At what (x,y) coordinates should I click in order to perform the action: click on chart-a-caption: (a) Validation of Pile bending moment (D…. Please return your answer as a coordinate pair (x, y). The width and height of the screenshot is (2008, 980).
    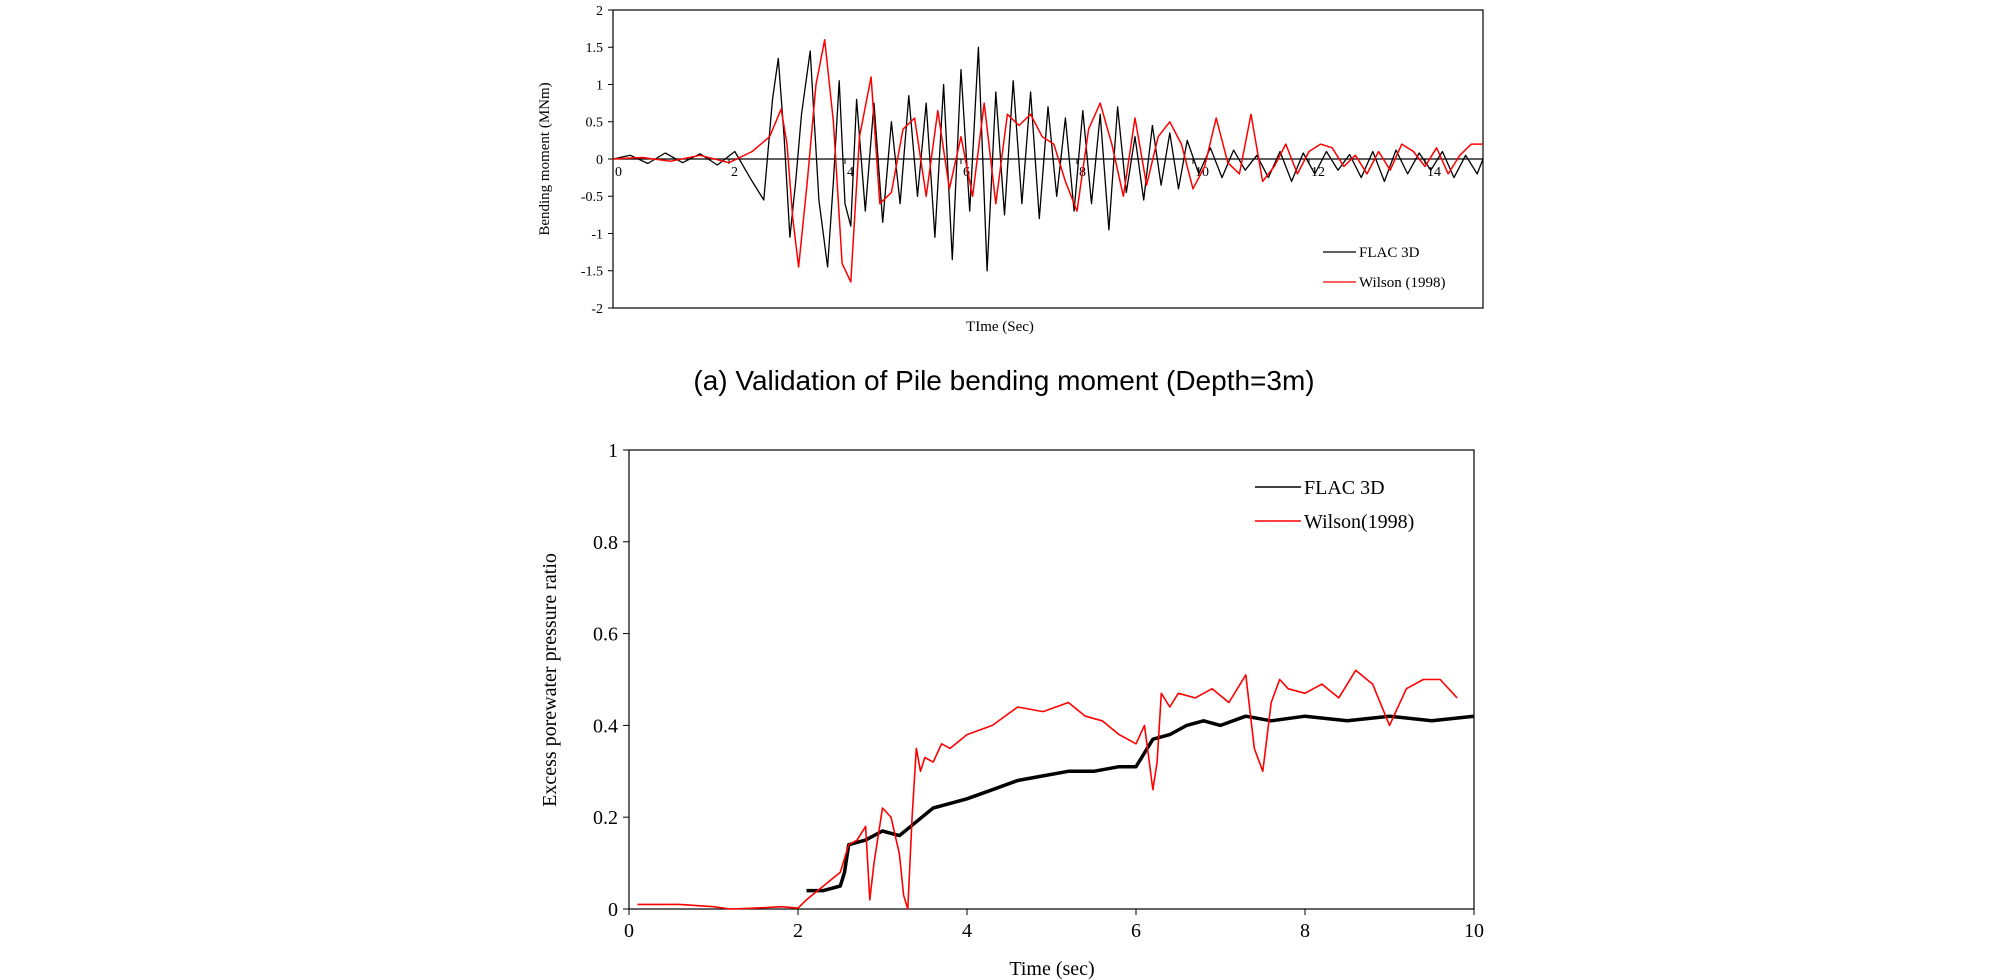
    Looking at the image, I should click on (1003, 380).